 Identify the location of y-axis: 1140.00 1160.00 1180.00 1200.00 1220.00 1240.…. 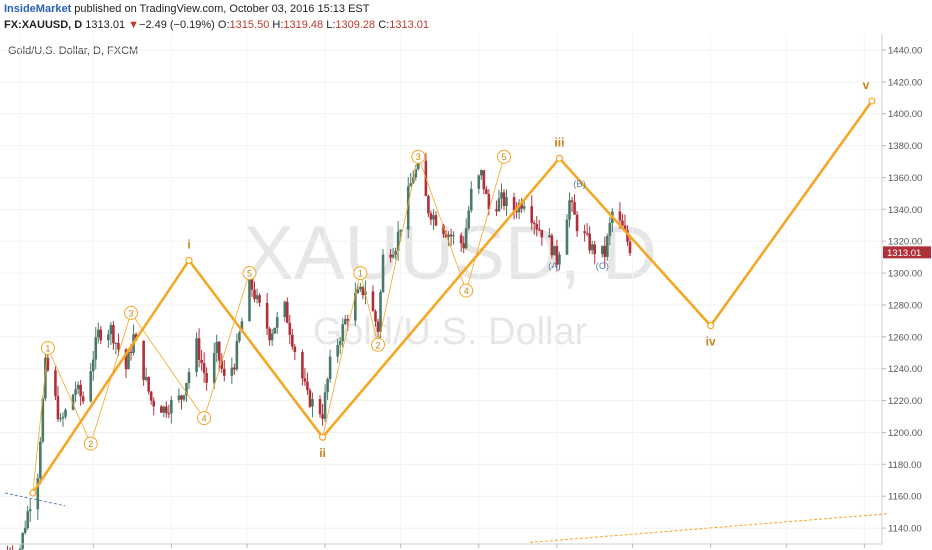
(906, 289).